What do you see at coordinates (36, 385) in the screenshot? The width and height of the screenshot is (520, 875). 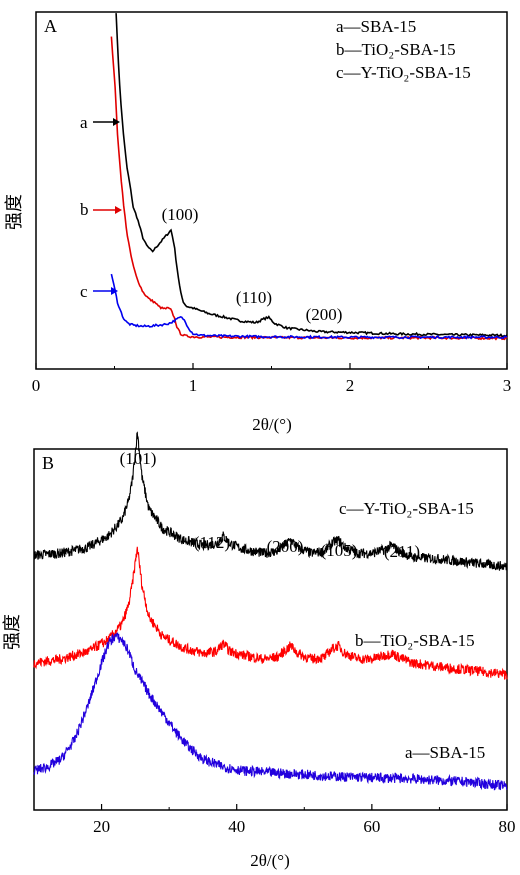 I see `x-tick-label: 0` at bounding box center [36, 385].